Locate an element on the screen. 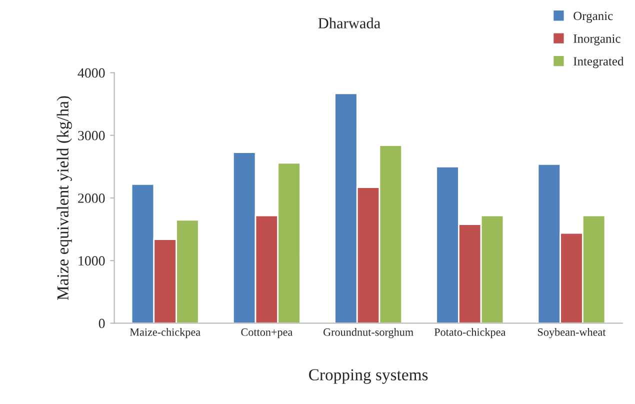  y-tick-label: 1000 is located at coordinates (91, 261).